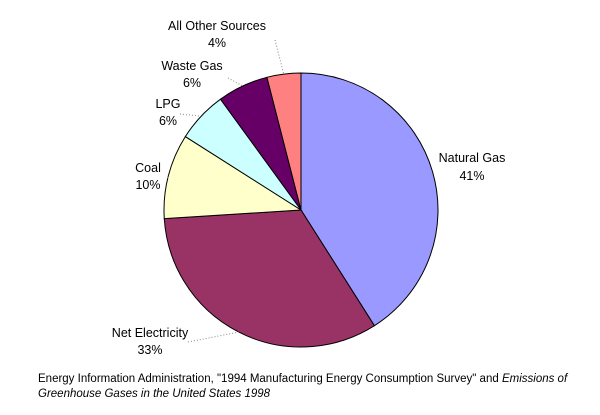 The height and width of the screenshot is (415, 600). I want to click on slice-label-net-electricity: Net Electricity, so click(150, 333).